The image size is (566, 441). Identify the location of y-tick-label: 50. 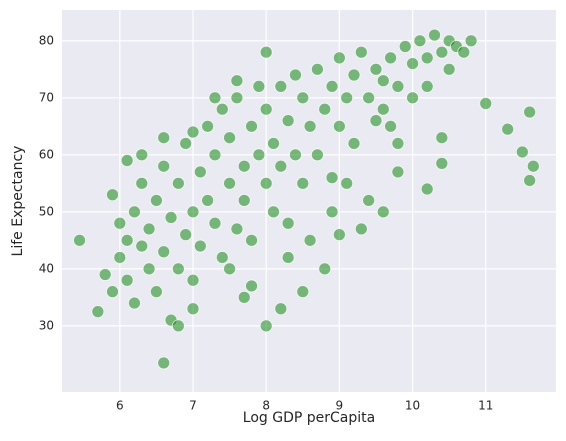
(46, 211).